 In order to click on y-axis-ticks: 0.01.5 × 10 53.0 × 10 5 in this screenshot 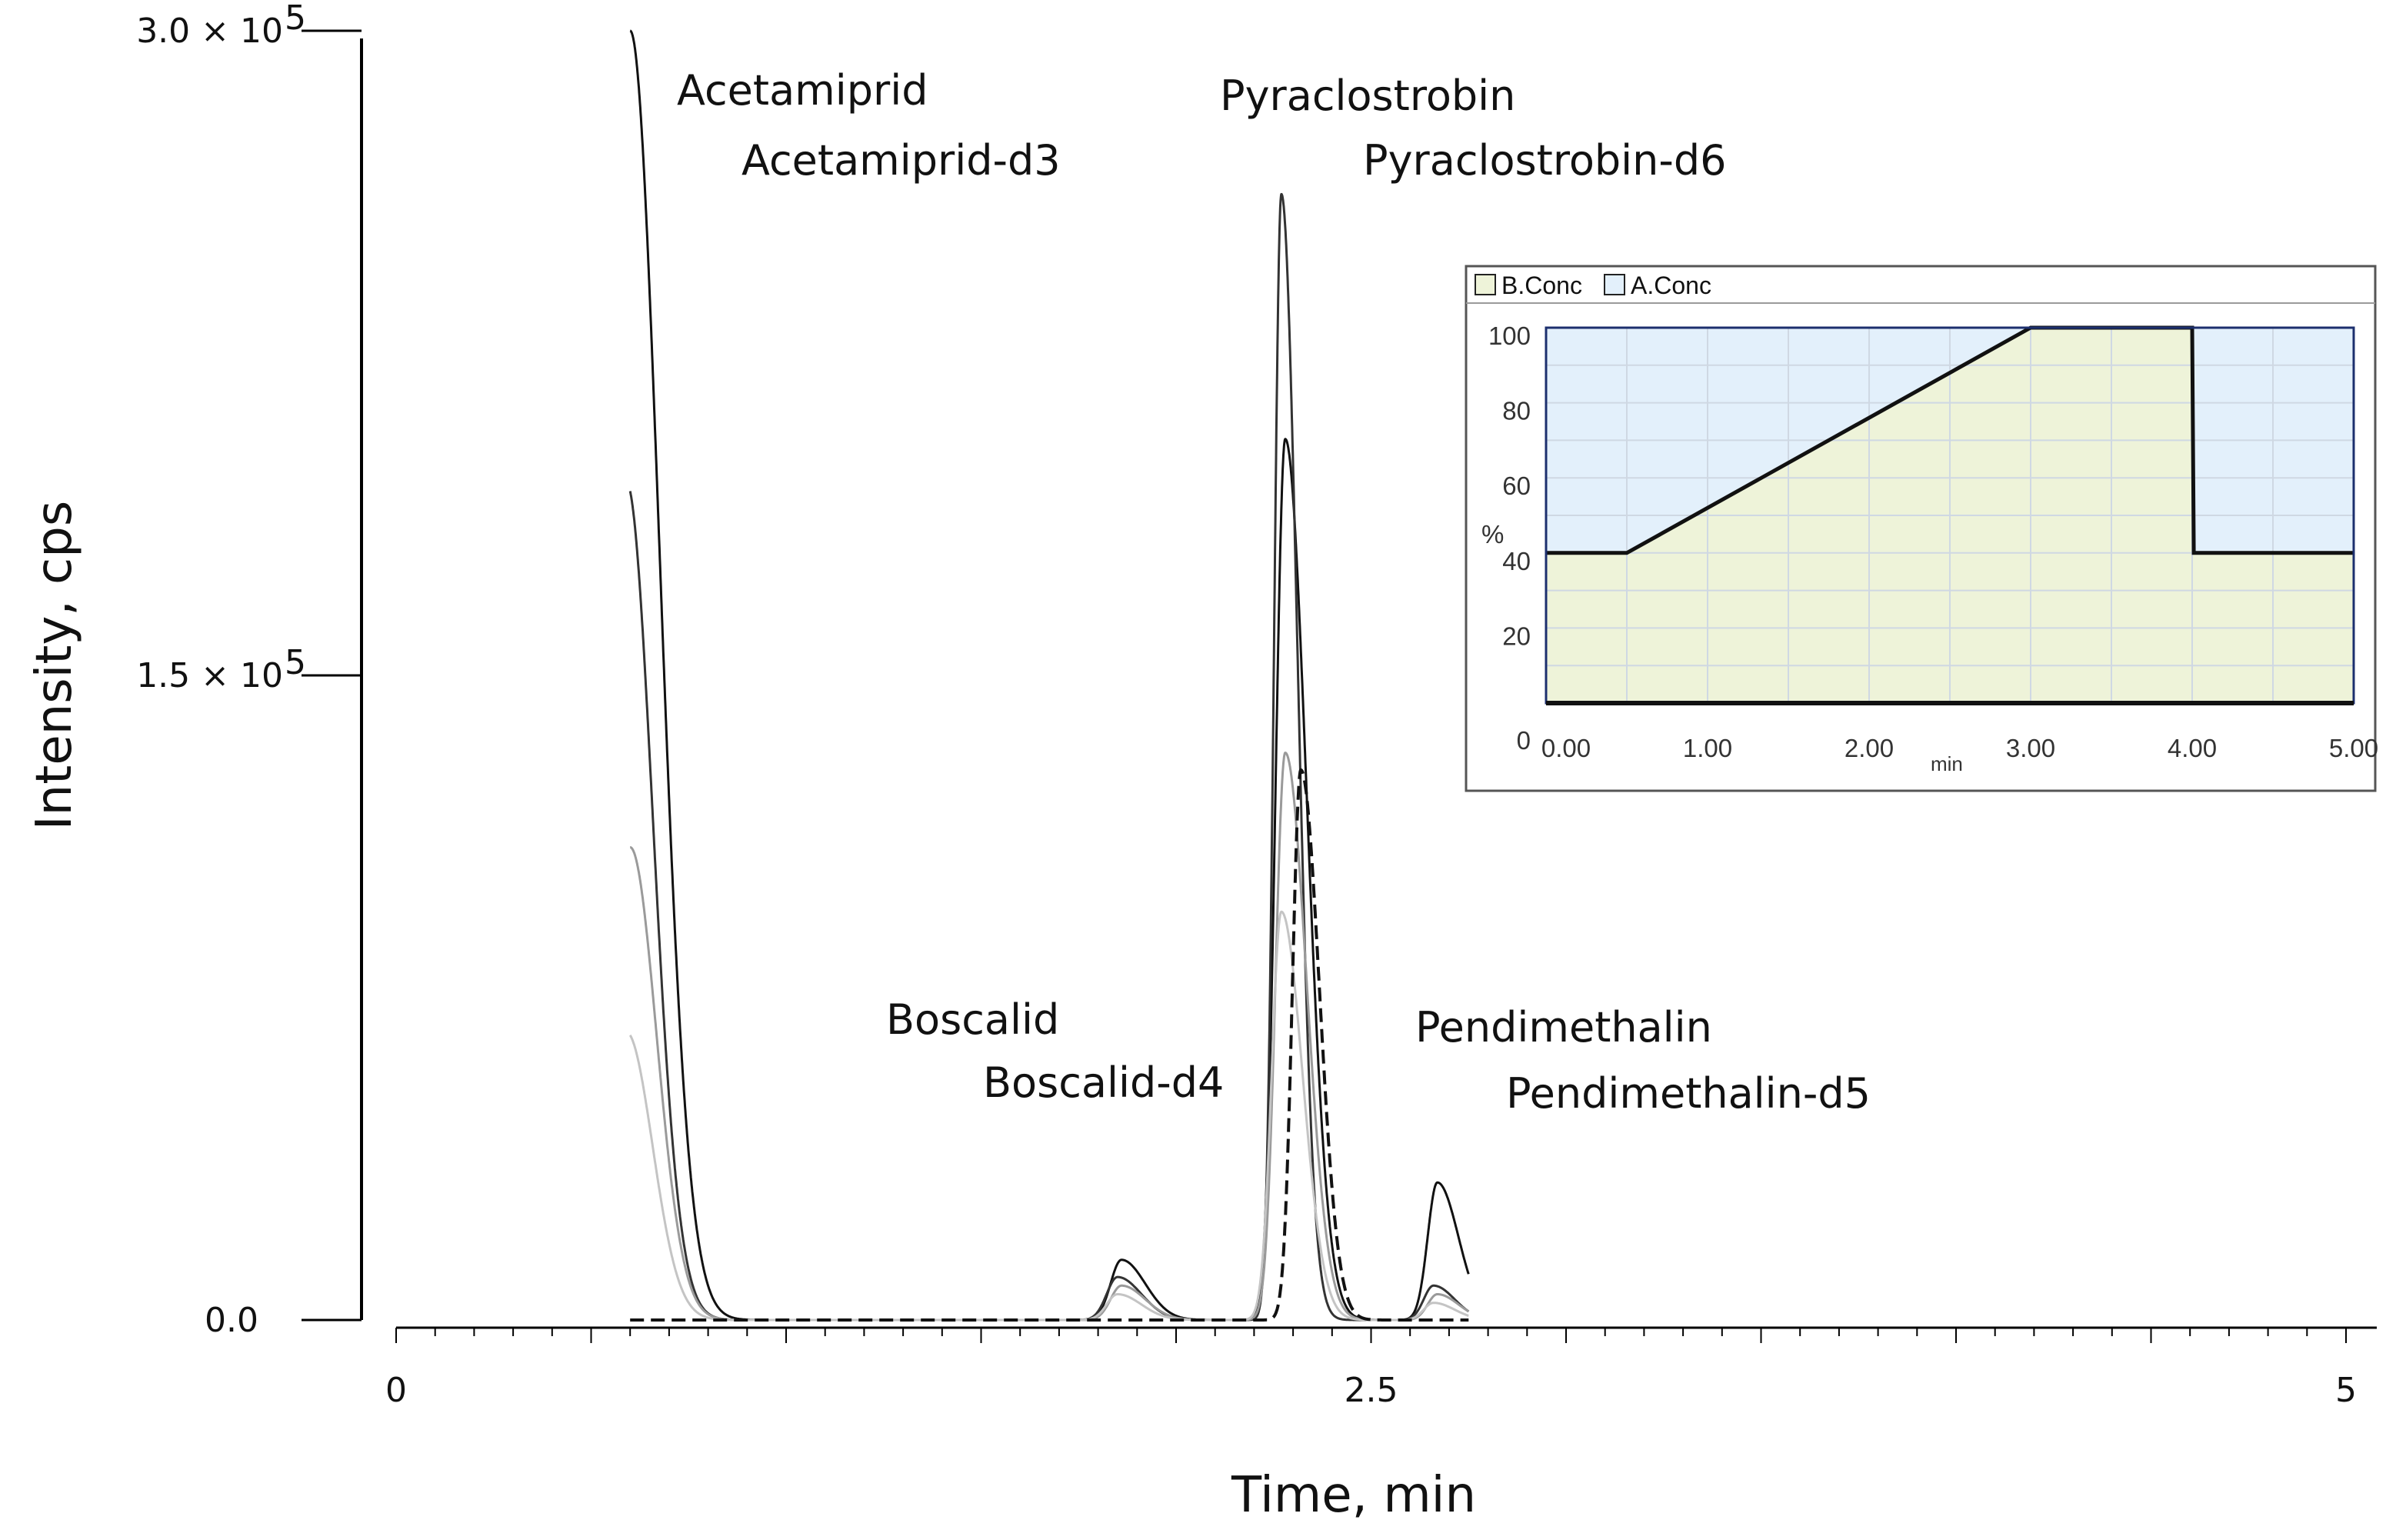, I will do `click(249, 670)`.